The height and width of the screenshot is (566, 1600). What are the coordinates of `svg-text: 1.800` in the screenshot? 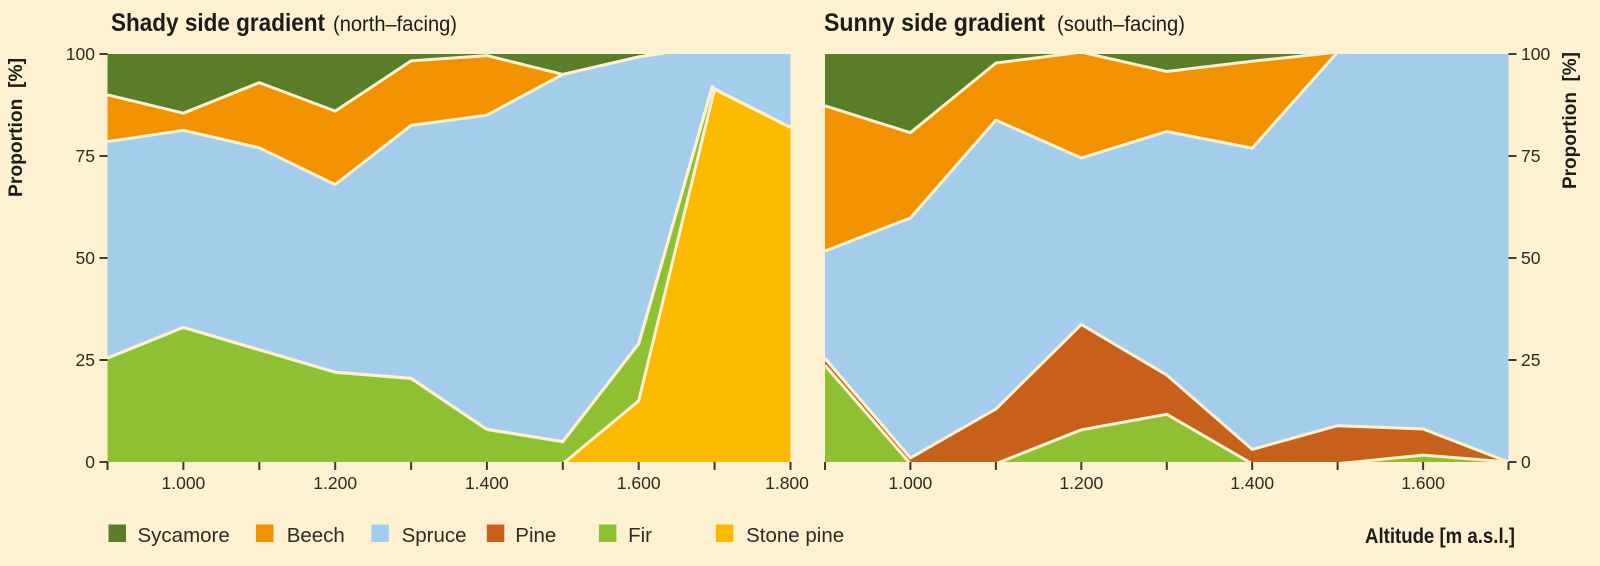 It's located at (787, 483).